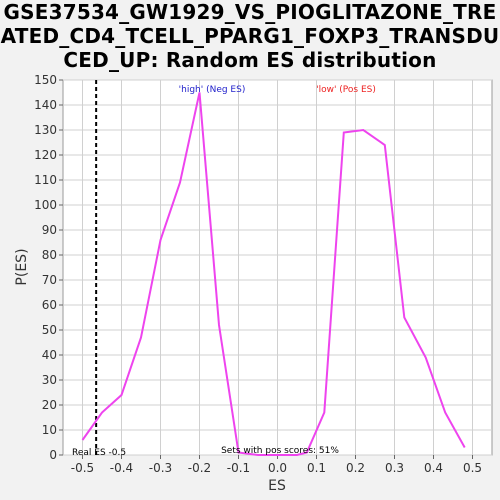 Image resolution: width=500 pixels, height=500 pixels. What do you see at coordinates (49, 355) in the screenshot?
I see `y-tick-label: 40` at bounding box center [49, 355].